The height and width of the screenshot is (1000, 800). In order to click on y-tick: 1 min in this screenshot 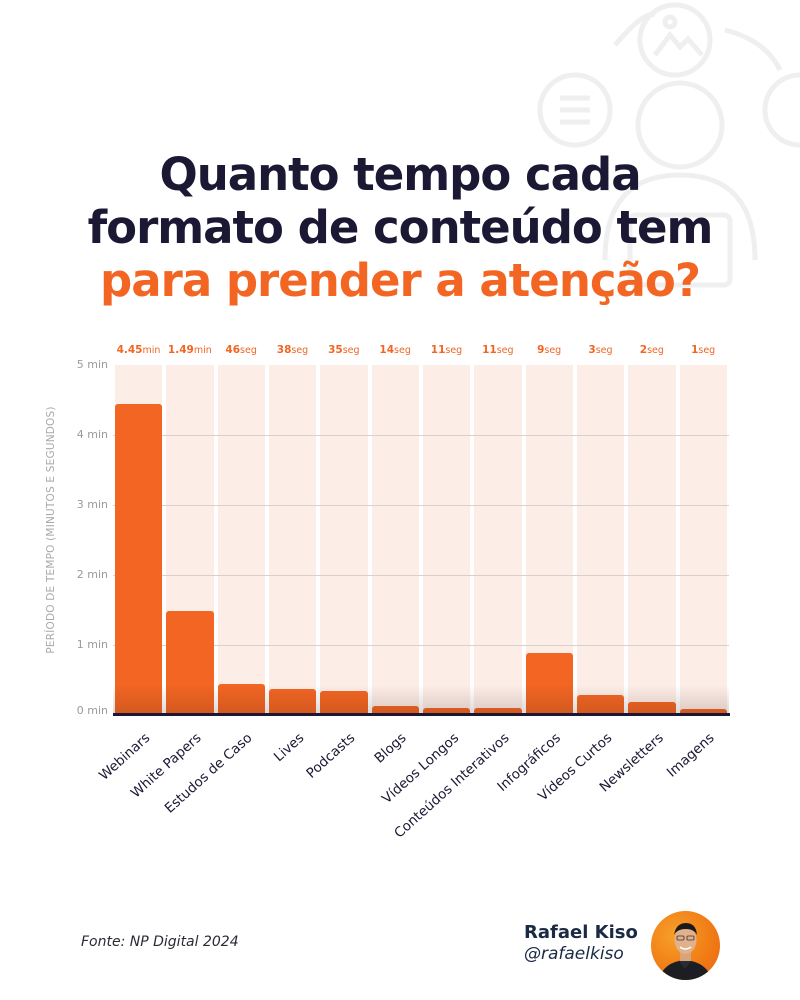, I will do `click(92, 644)`.